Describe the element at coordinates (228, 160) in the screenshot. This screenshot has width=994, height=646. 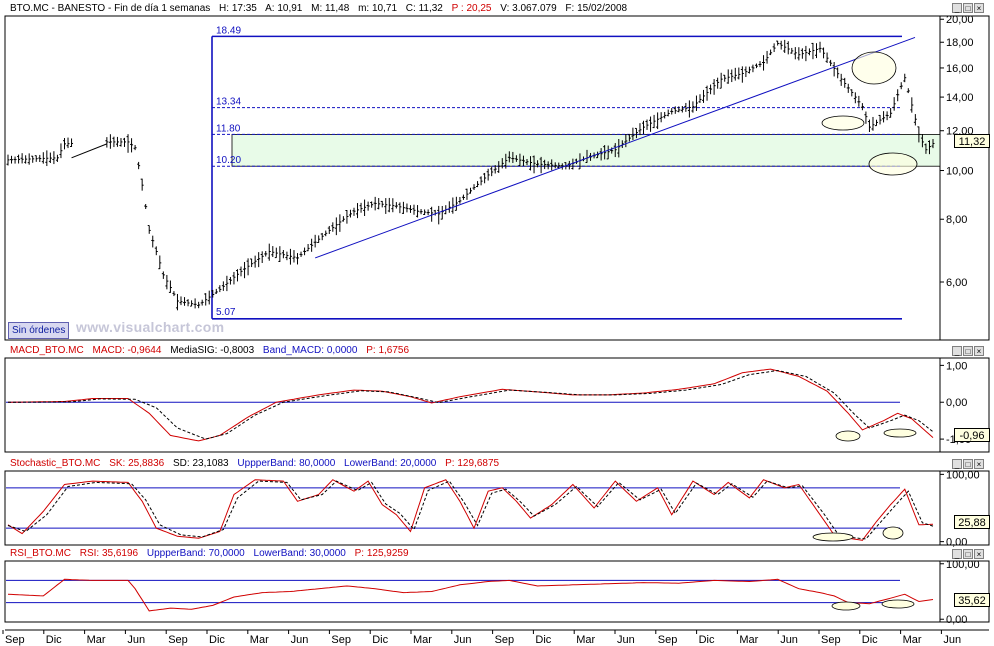
I see `level-label: 10.20` at that location.